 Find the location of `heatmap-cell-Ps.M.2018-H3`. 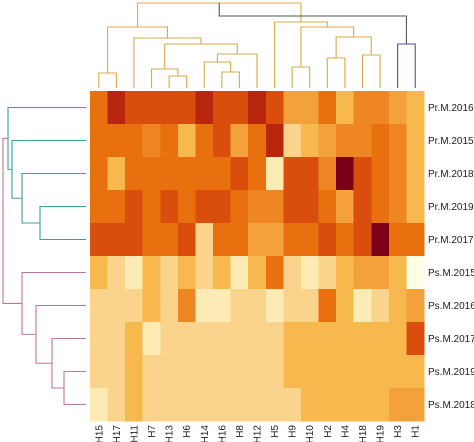

heatmap-cell-Ps.M.2018-H3 is located at coordinates (397, 405).